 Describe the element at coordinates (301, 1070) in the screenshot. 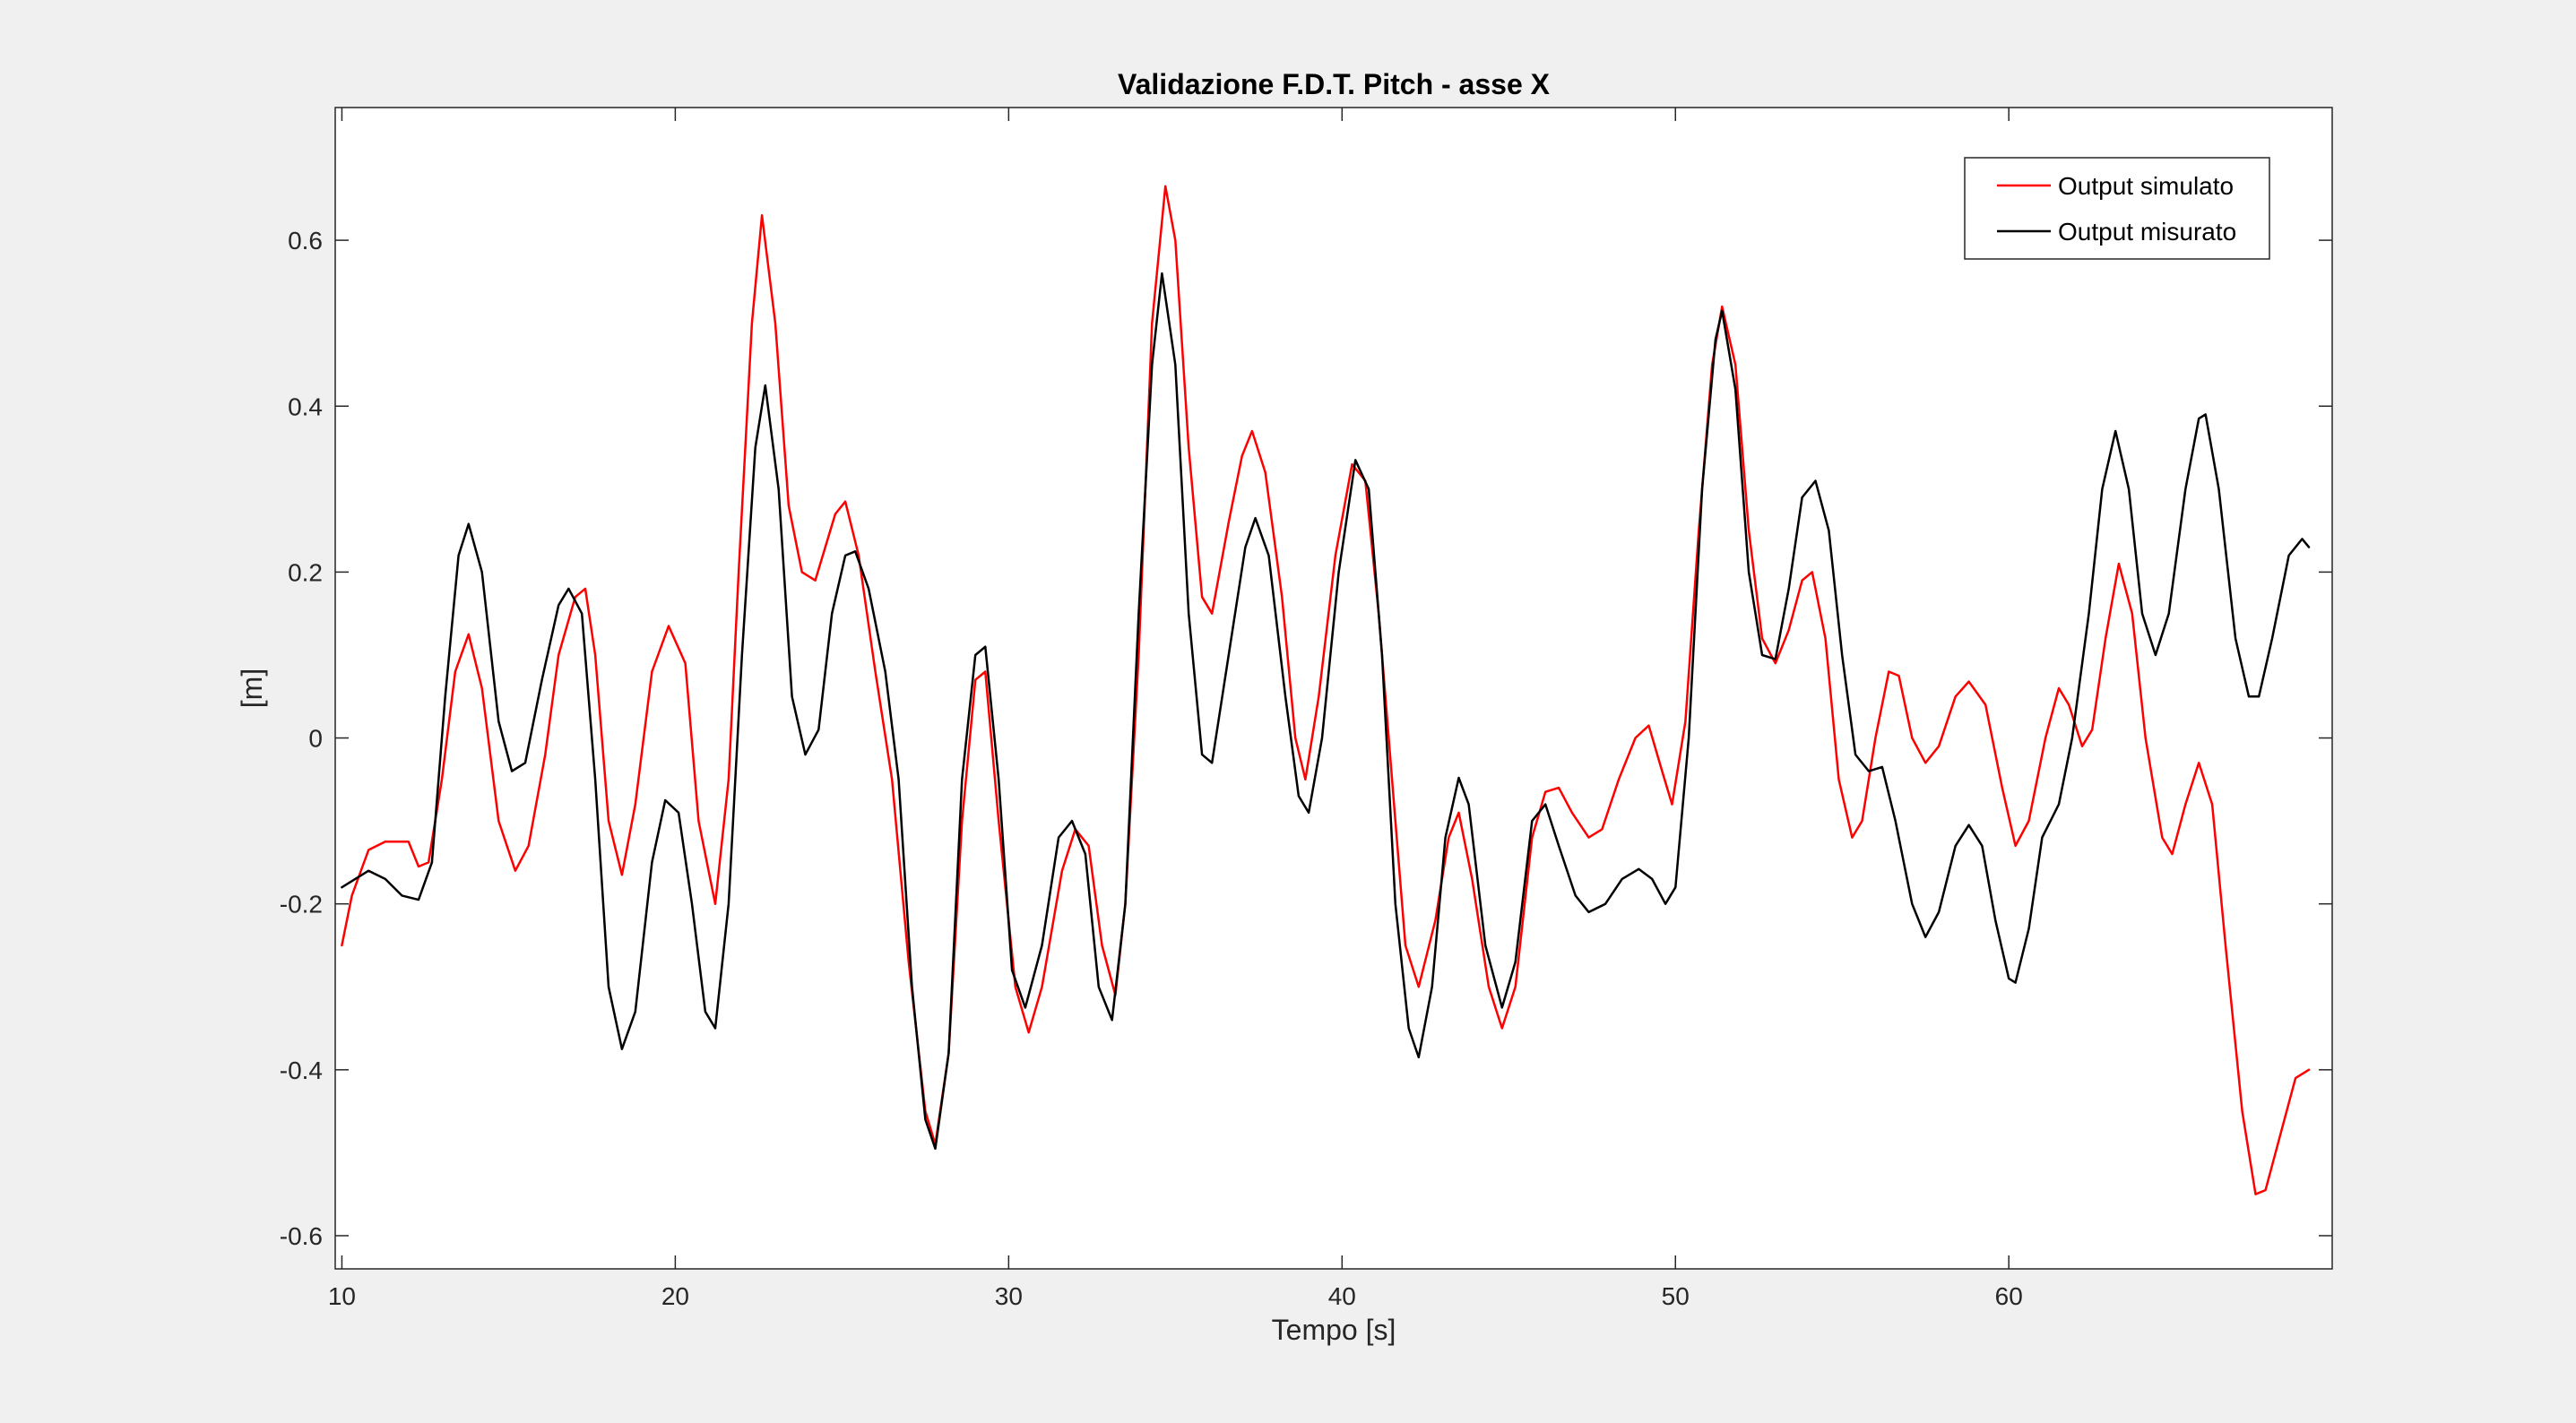

I see `y-tick-label: -0.4` at that location.